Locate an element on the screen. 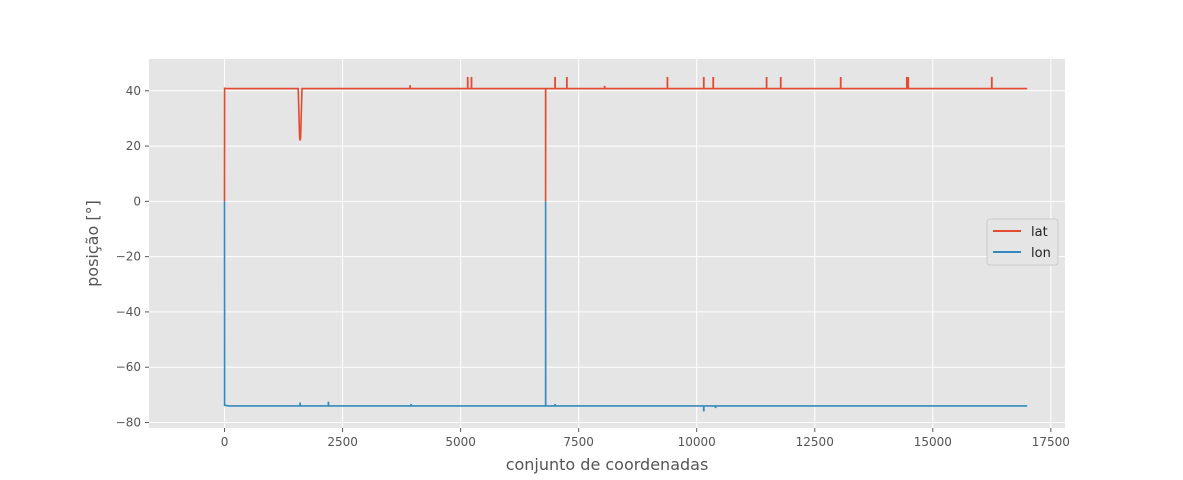  y-axis: 40 20 0 −20 −40 −60 −80 is located at coordinates (132, 256).